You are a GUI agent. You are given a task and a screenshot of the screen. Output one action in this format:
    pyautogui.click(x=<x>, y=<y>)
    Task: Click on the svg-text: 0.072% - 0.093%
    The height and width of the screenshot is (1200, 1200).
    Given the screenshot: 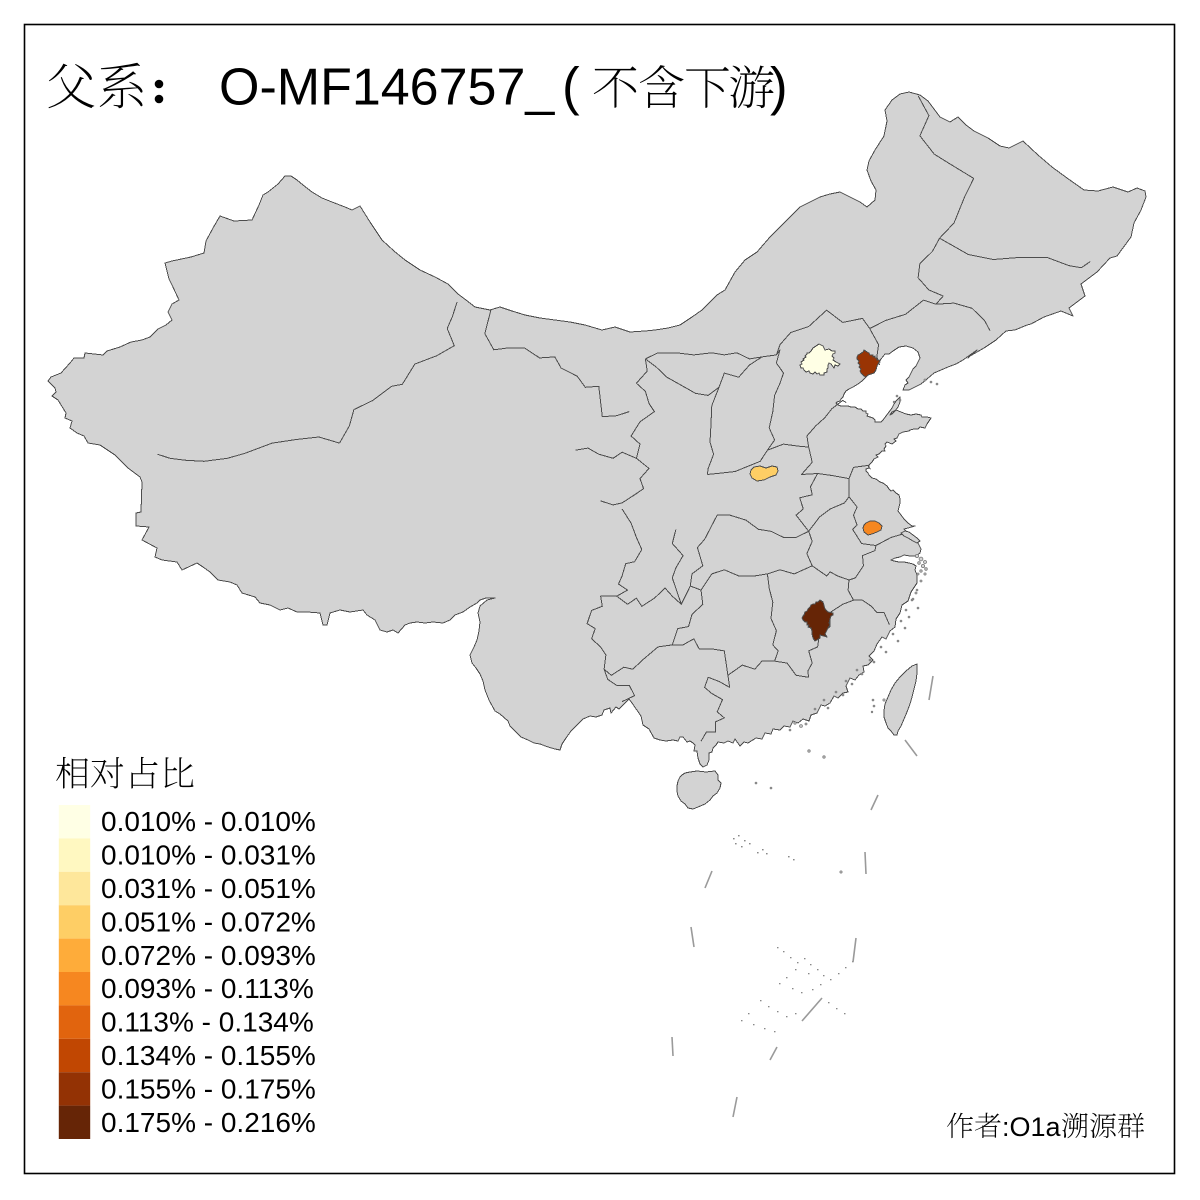 What is the action you would take?
    pyautogui.click(x=208, y=955)
    